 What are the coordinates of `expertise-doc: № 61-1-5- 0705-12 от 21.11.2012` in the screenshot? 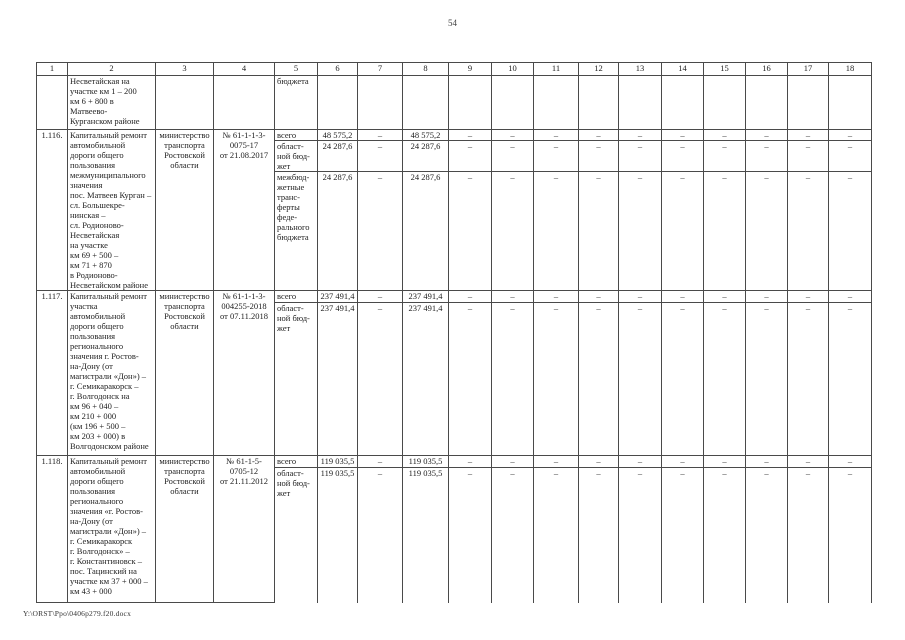 It's located at (244, 529).